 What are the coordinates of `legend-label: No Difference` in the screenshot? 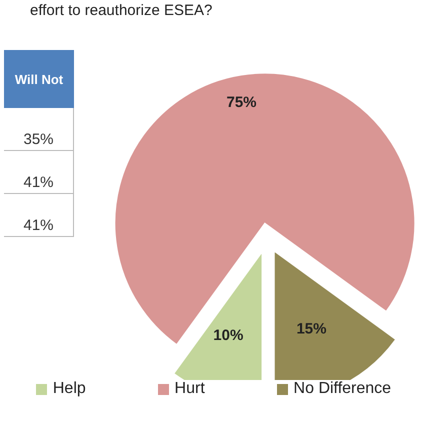 It's located at (342, 389).